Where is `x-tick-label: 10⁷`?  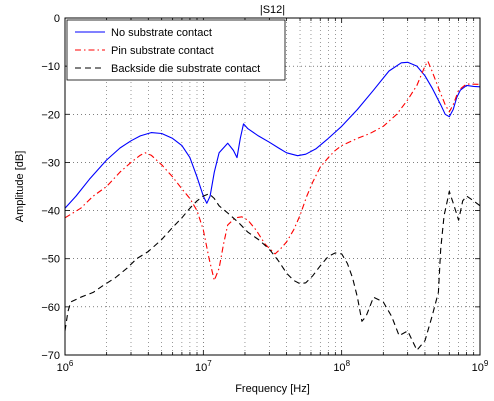
x-tick-label: 10⁷ is located at coordinates (203, 366).